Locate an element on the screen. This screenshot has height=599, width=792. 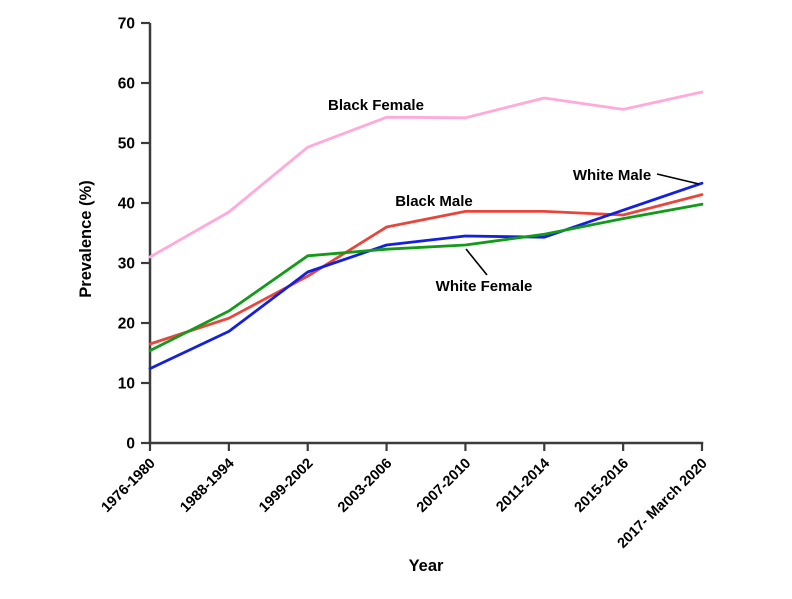
series-label-white-male: White Male is located at coordinates (612, 175).